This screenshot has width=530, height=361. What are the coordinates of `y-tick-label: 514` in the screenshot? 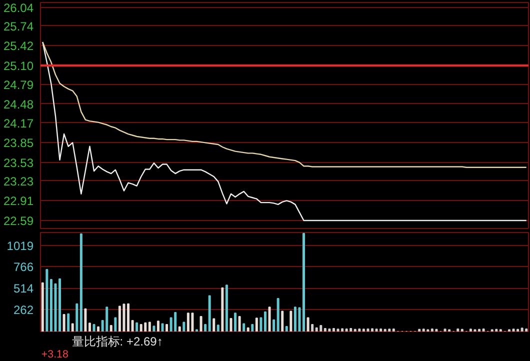 It's located at (23, 289).